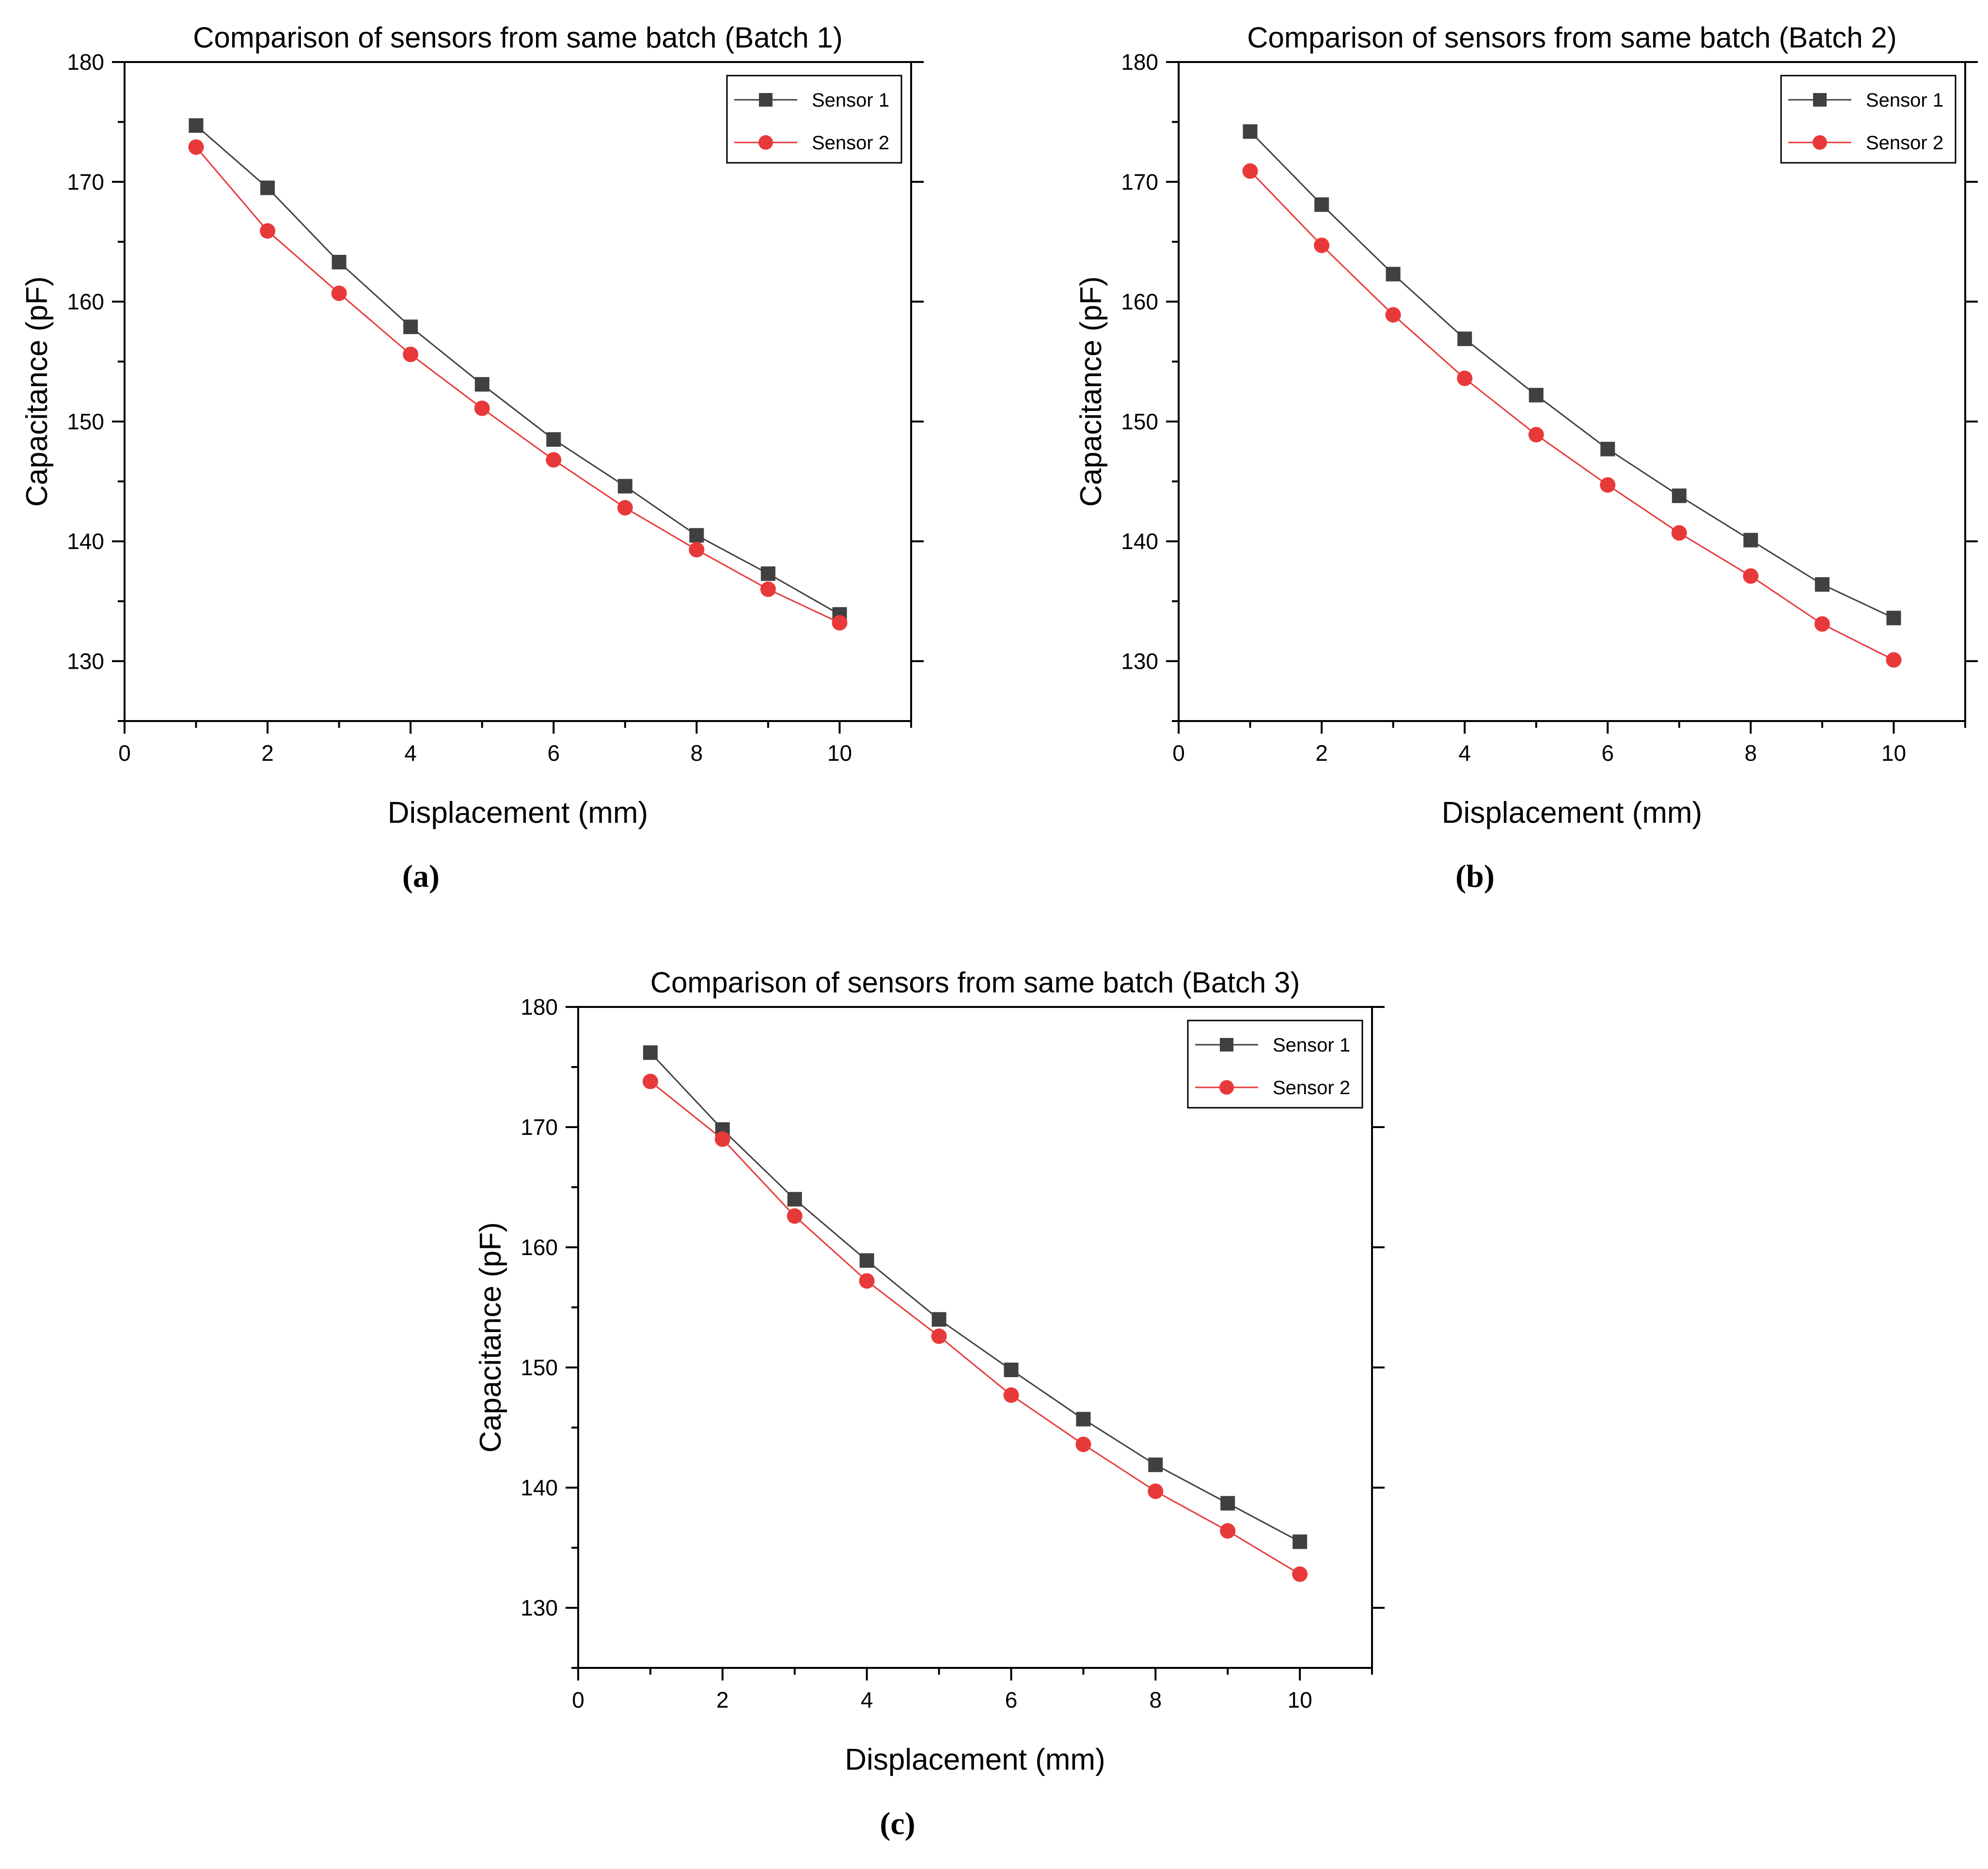 The image size is (1988, 1869). What do you see at coordinates (1893, 753) in the screenshot?
I see `x-tick-label: 10` at bounding box center [1893, 753].